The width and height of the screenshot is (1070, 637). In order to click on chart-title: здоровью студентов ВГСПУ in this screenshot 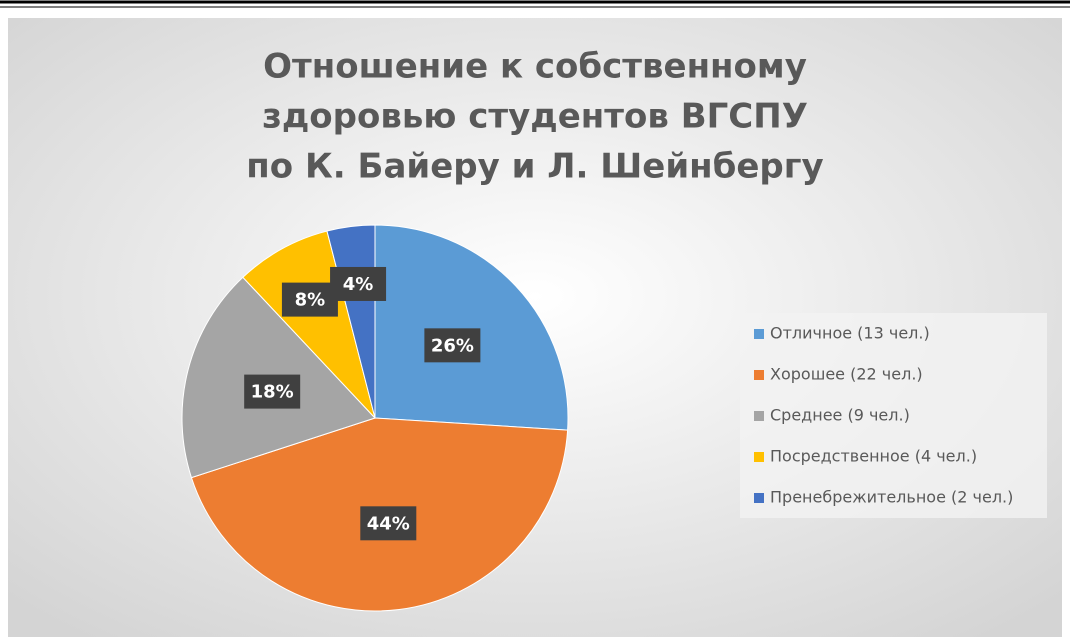, I will do `click(535, 117)`.